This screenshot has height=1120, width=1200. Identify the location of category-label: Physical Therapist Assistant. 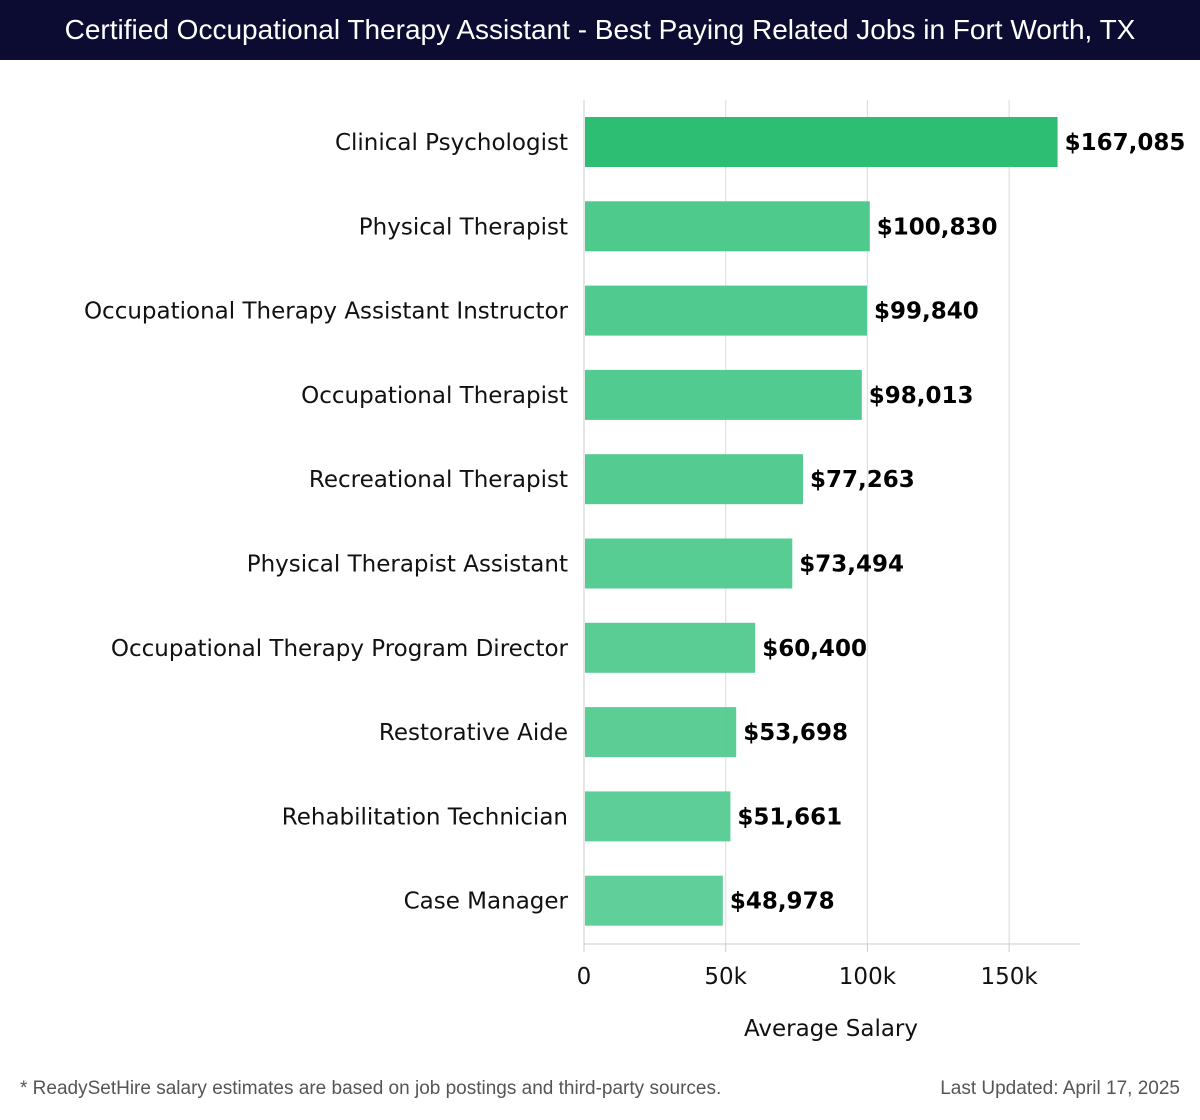
(407, 565).